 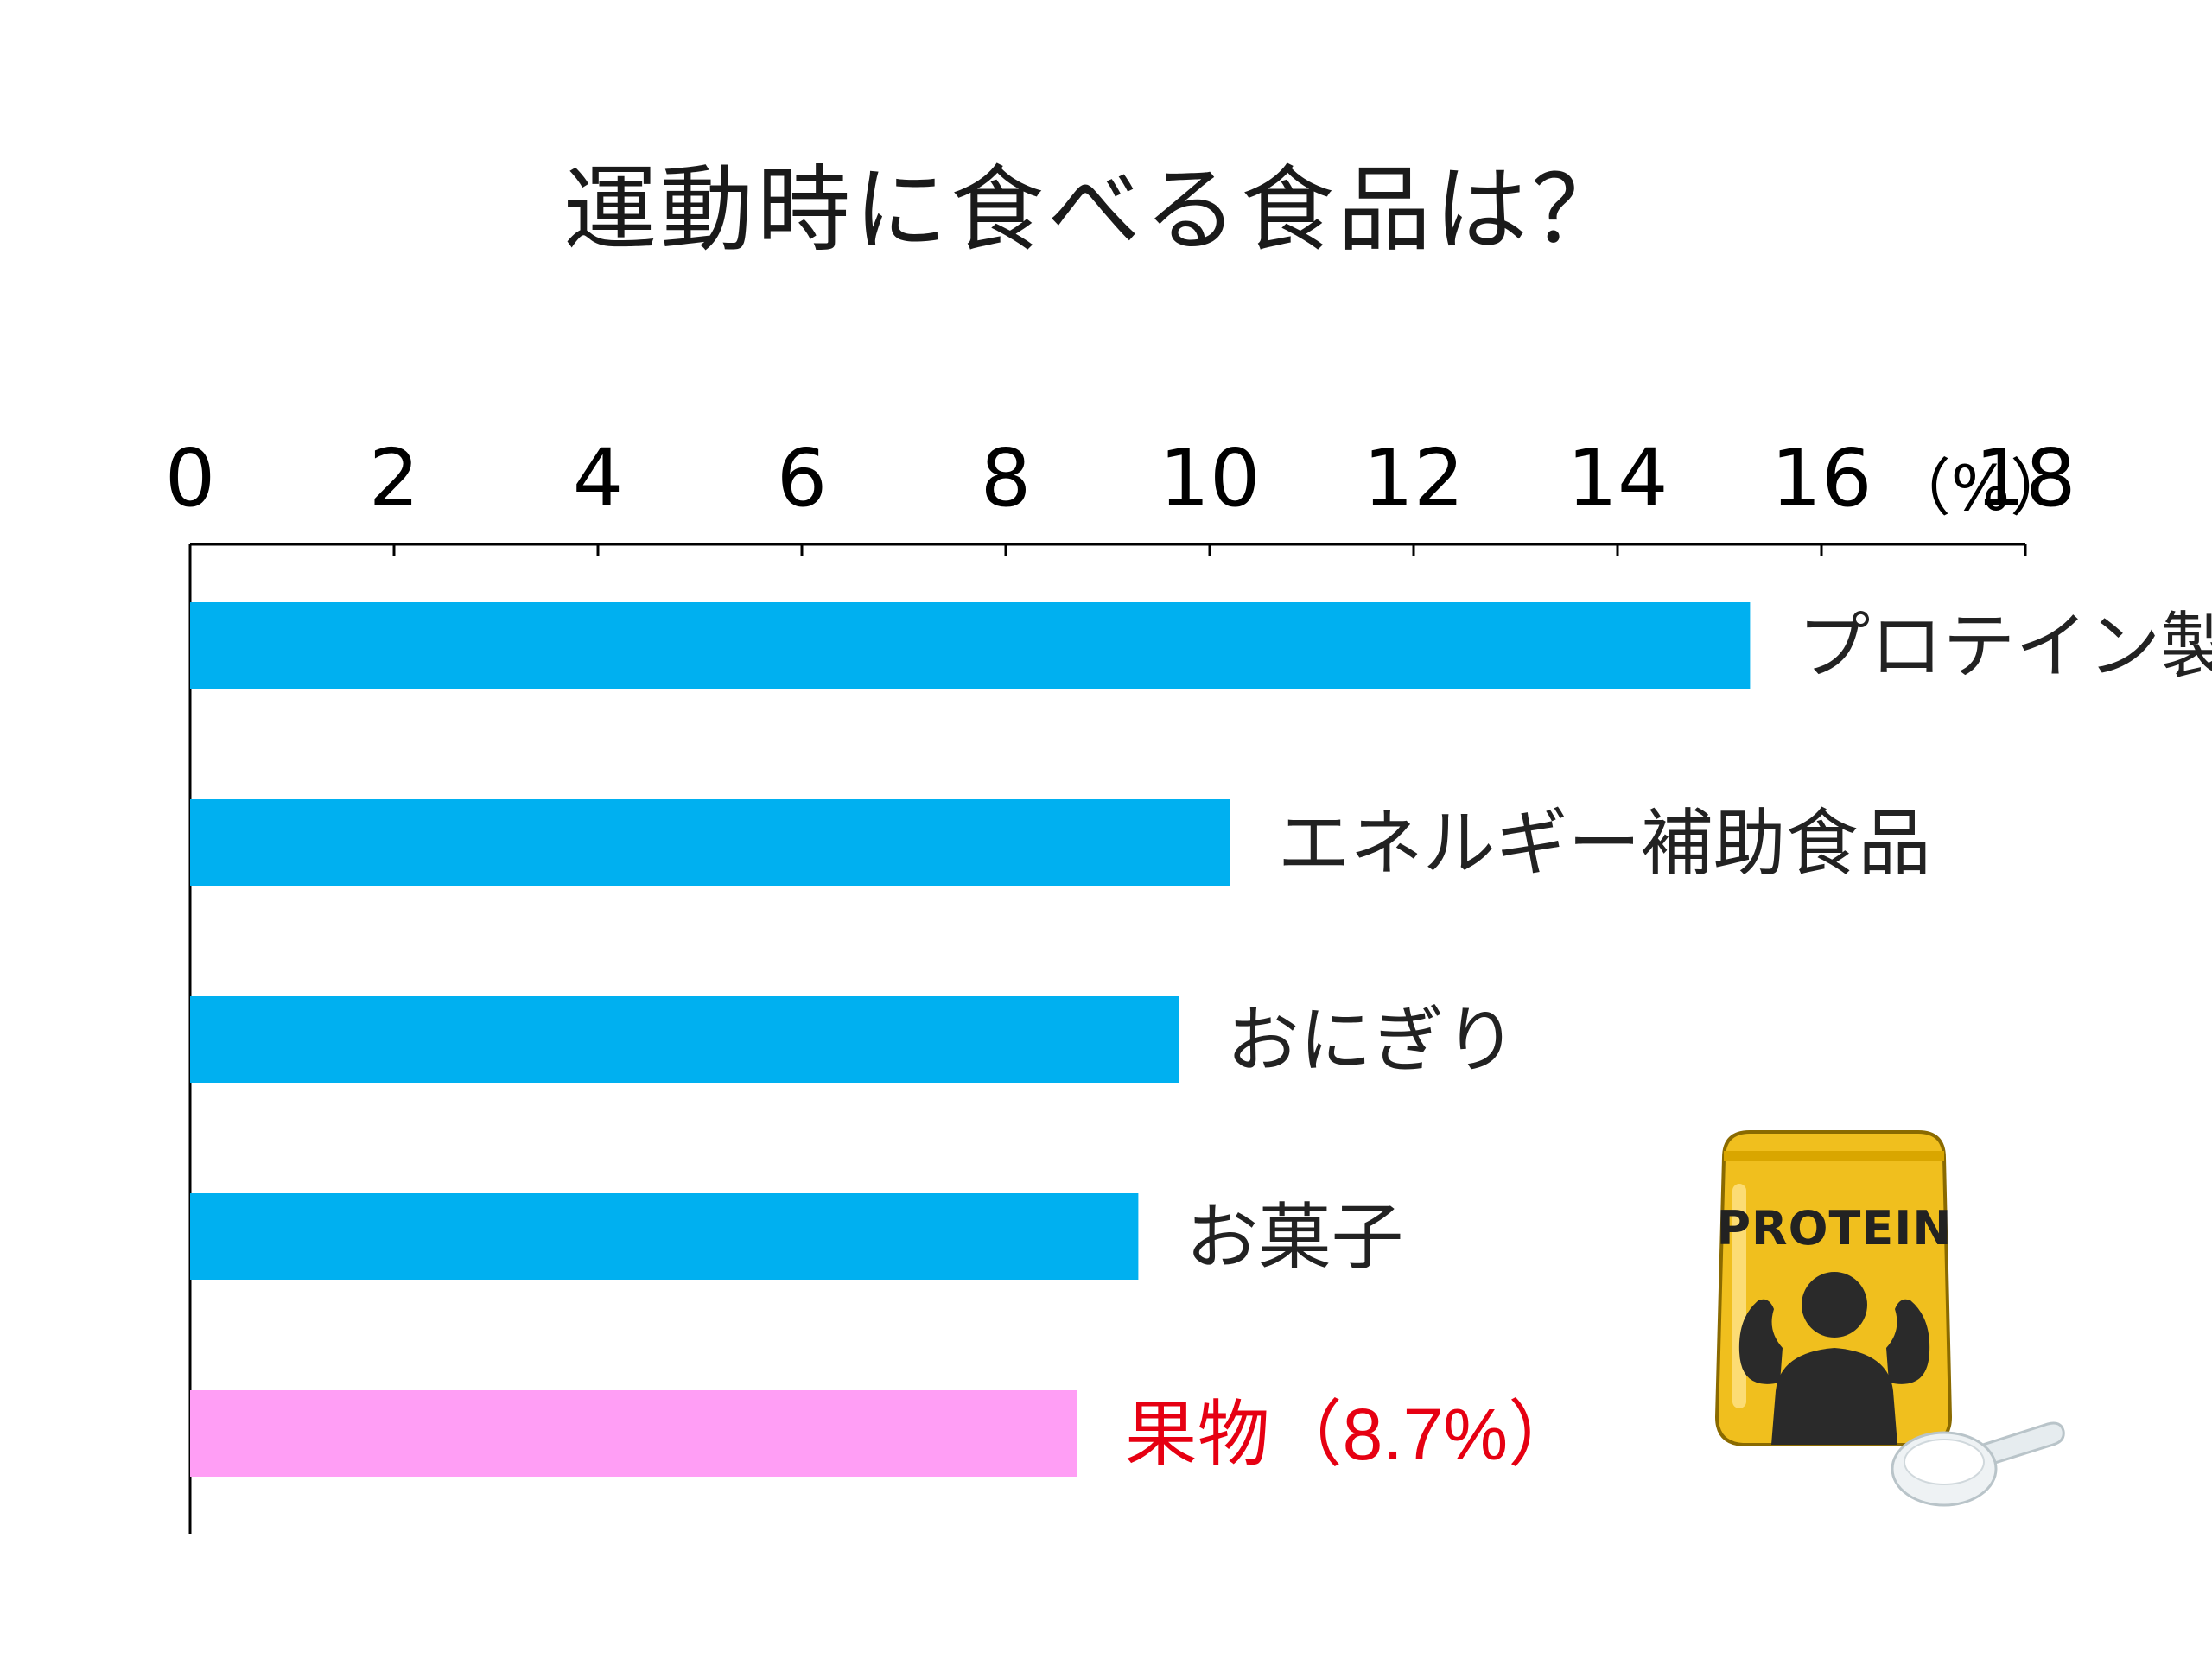 What do you see at coordinates (598, 478) in the screenshot?
I see `x-tick-label: 4` at bounding box center [598, 478].